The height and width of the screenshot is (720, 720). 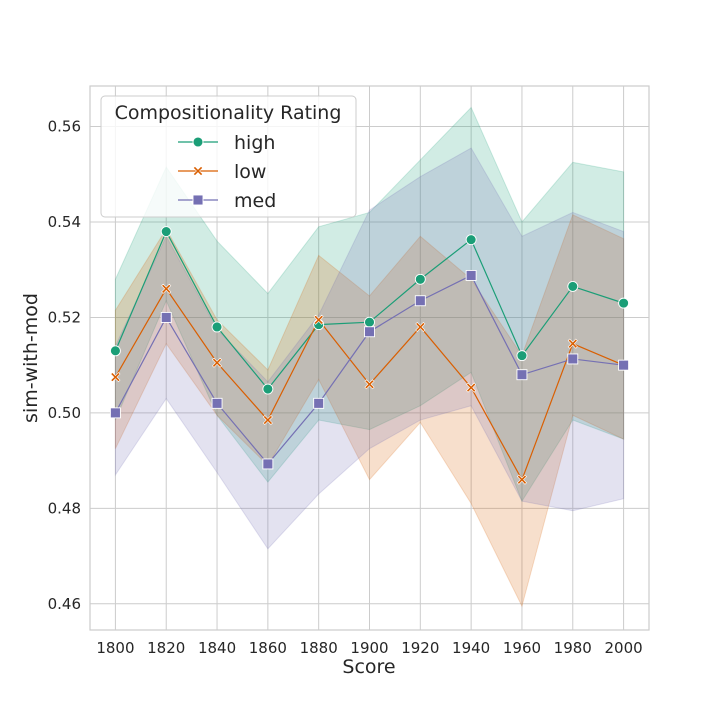 I want to click on x-tick-label: 1800, so click(x=115, y=648).